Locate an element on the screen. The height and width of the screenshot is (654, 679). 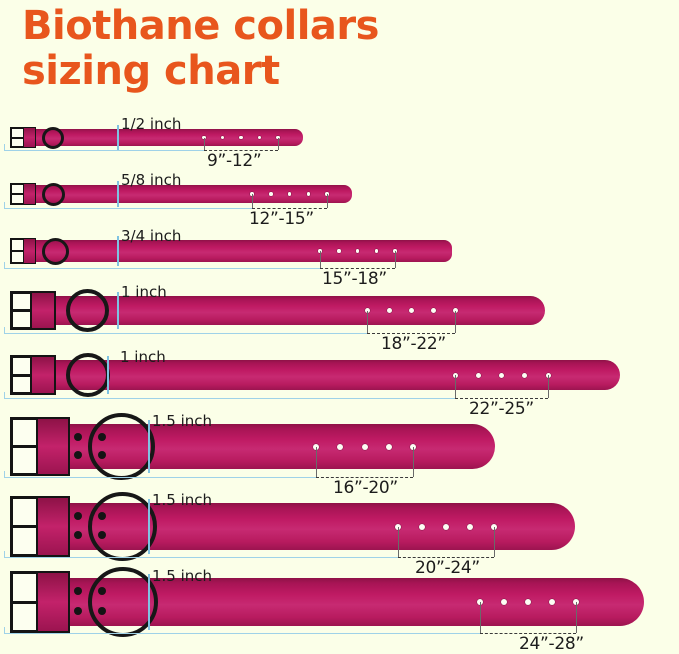
title-line-1: Biothane collars is located at coordinates (200, 26).